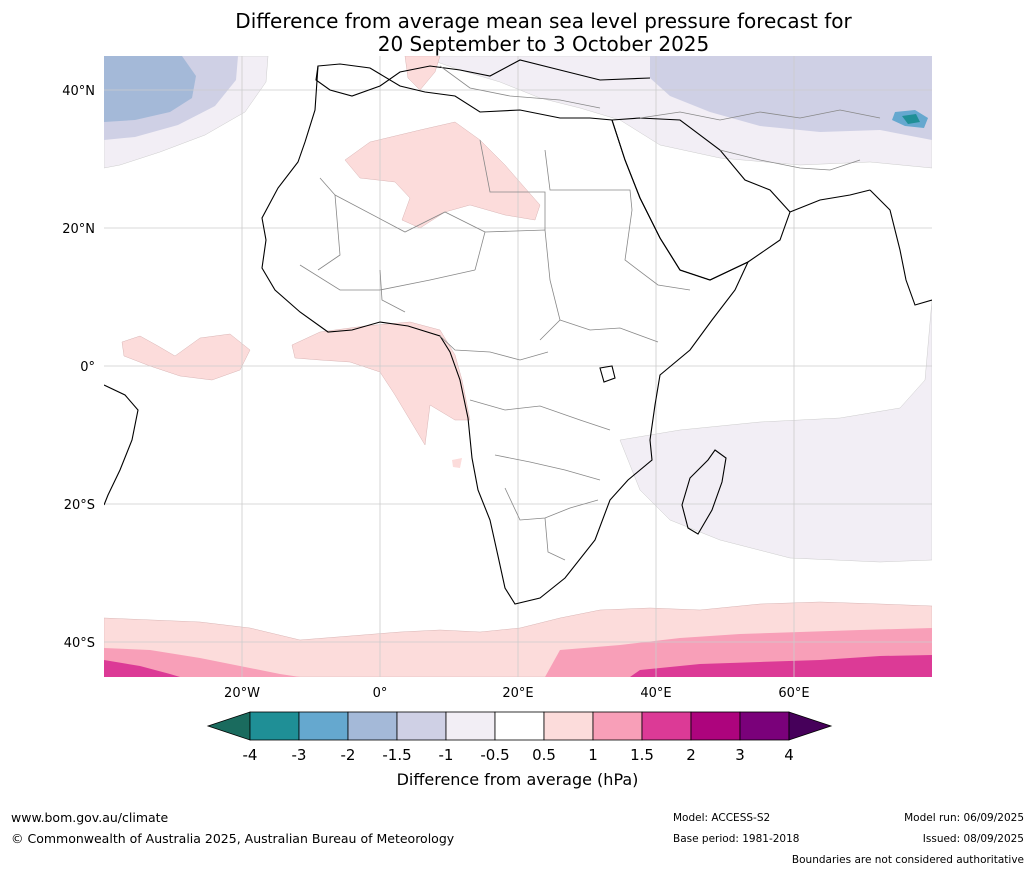 This screenshot has width=1035, height=873. I want to click on lon-label: 60°E, so click(793, 693).